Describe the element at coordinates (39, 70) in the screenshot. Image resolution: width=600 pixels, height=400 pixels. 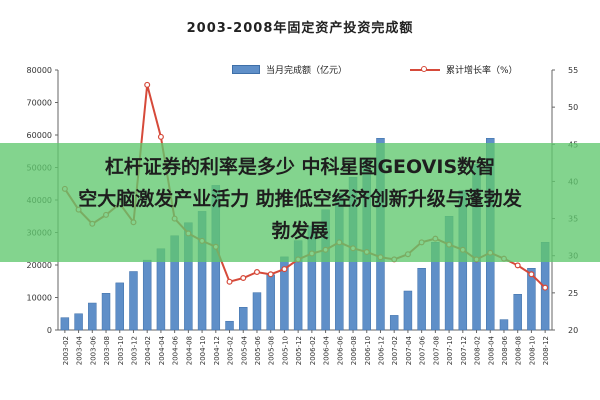
I see `y-left-tick-label: 80000` at that location.